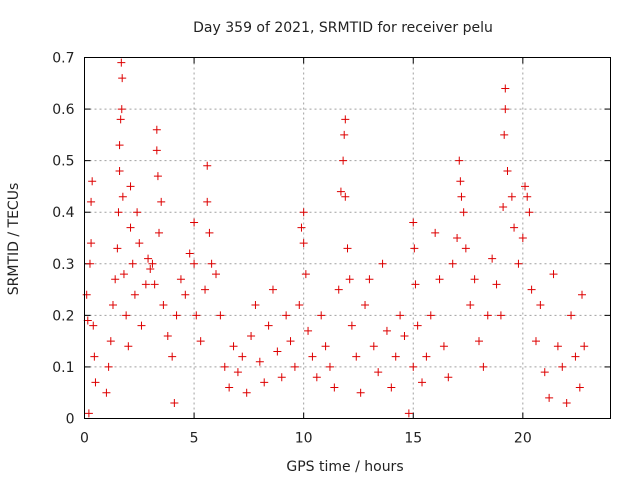  What do you see at coordinates (63, 316) in the screenshot?
I see `y-tick-label: 0.2` at bounding box center [63, 316].